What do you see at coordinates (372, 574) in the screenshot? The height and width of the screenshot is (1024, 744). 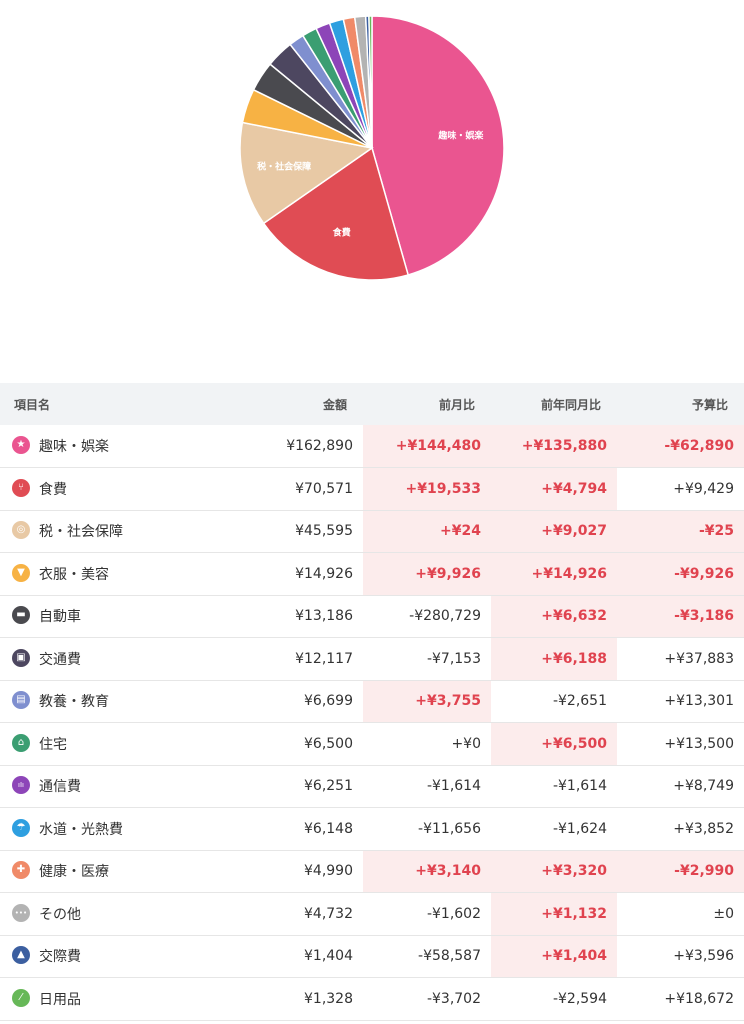 I see `table-row: ▼ 衣服・美容 ¥14,926 +¥9,926 +¥14,926 -¥9,926` at bounding box center [372, 574].